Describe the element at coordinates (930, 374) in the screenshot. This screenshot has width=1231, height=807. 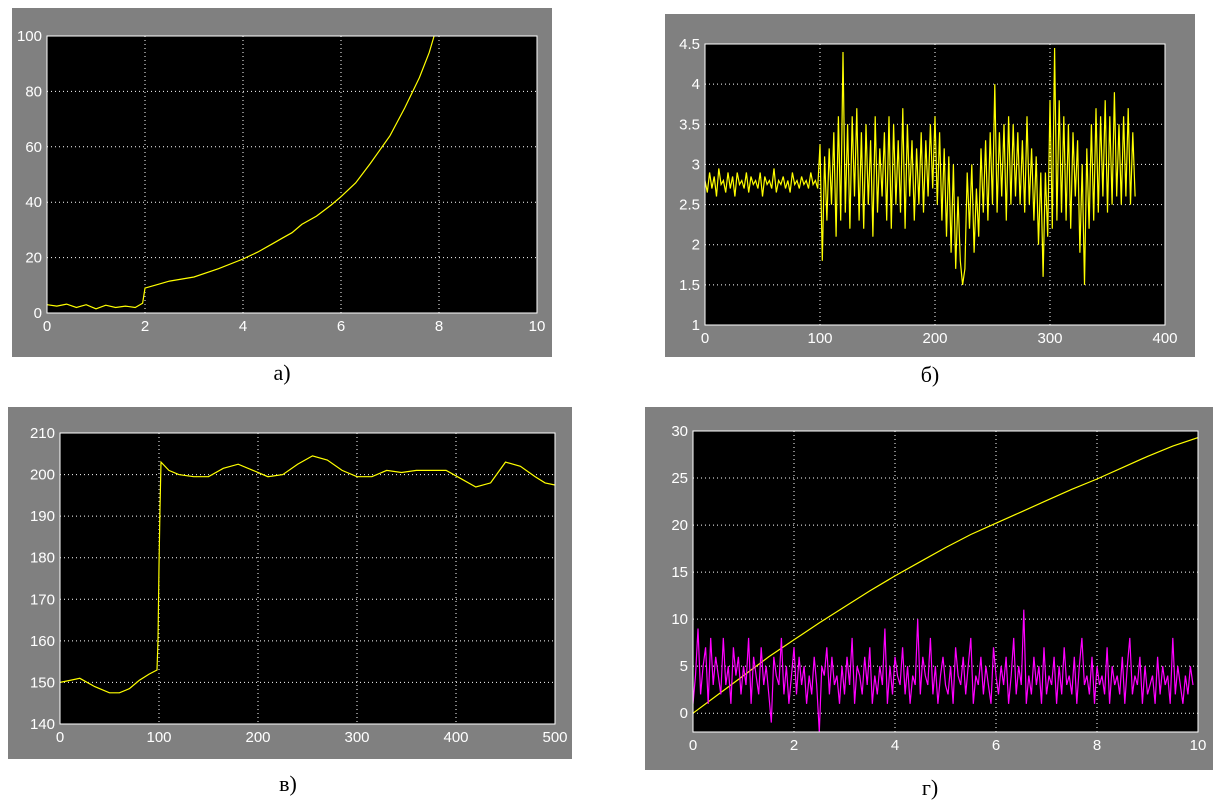
I see `caption-b: б)` at that location.